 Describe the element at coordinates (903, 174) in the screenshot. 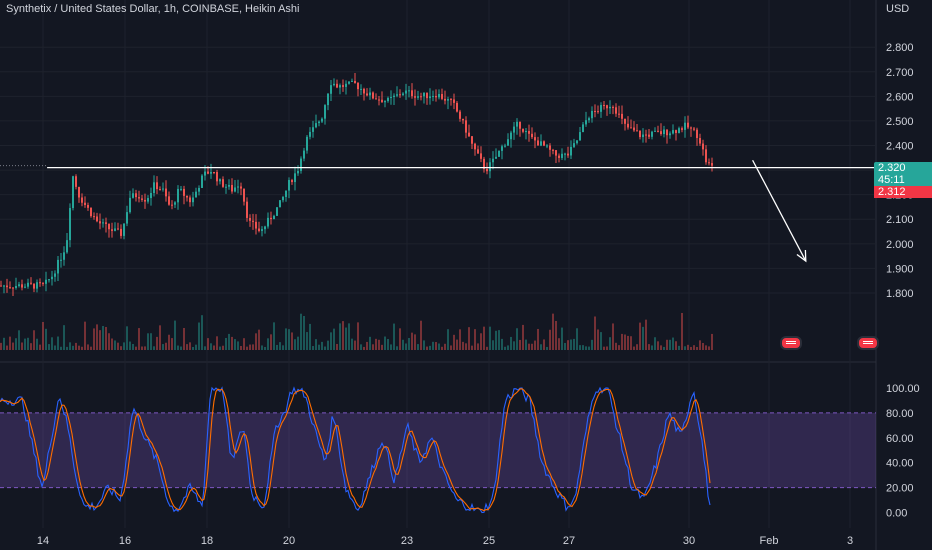

I see `last-price-tag: 2.320 45:11` at that location.